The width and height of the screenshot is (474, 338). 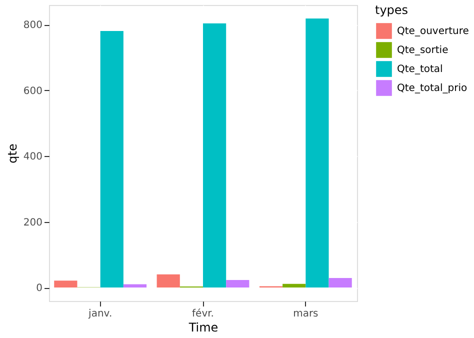 I want to click on x-tick-label: janv., so click(x=100, y=314).